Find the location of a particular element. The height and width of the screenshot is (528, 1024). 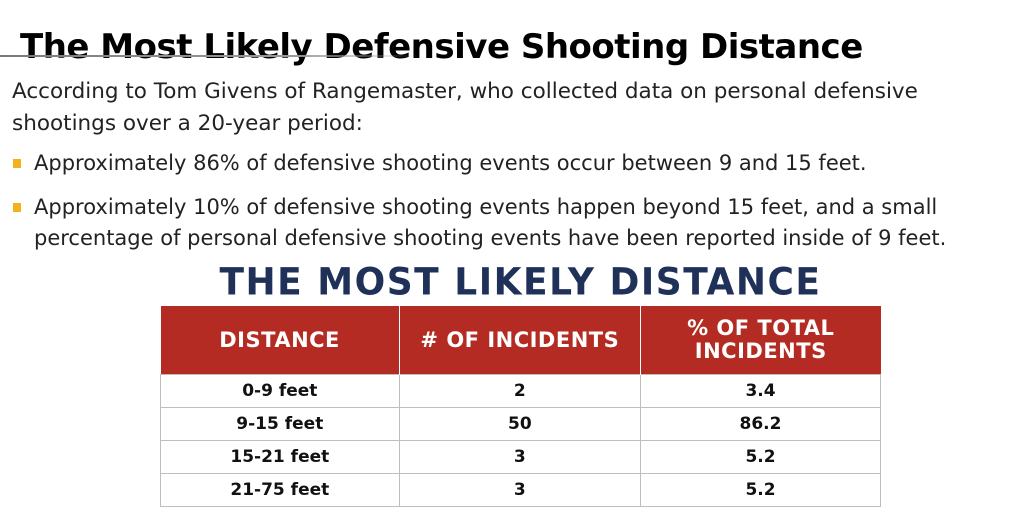

cell-incidents: 50 is located at coordinates (520, 424).